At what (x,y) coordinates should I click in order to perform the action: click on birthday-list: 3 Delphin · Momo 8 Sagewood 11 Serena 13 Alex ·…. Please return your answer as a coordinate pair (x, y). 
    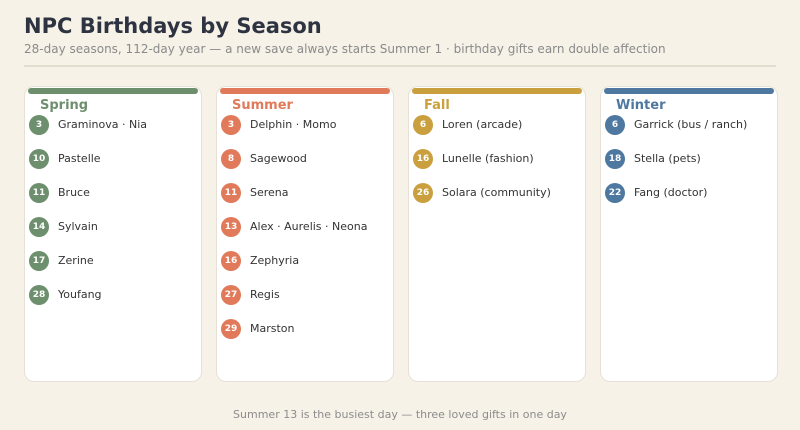
    Looking at the image, I should click on (307, 234).